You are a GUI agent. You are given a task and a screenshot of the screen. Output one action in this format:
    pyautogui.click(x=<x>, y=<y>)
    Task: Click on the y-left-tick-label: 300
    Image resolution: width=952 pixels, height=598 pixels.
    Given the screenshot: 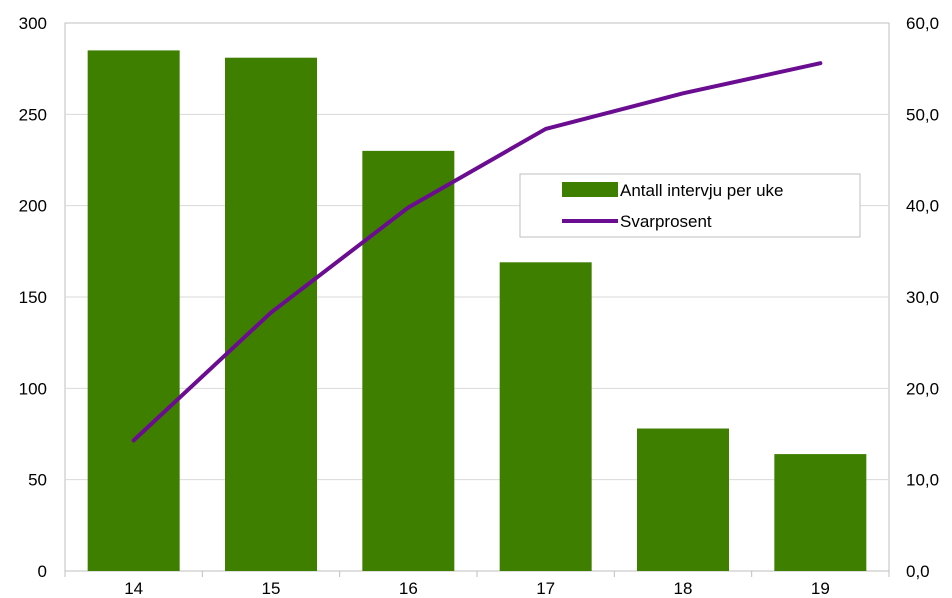 What is the action you would take?
    pyautogui.click(x=33, y=23)
    